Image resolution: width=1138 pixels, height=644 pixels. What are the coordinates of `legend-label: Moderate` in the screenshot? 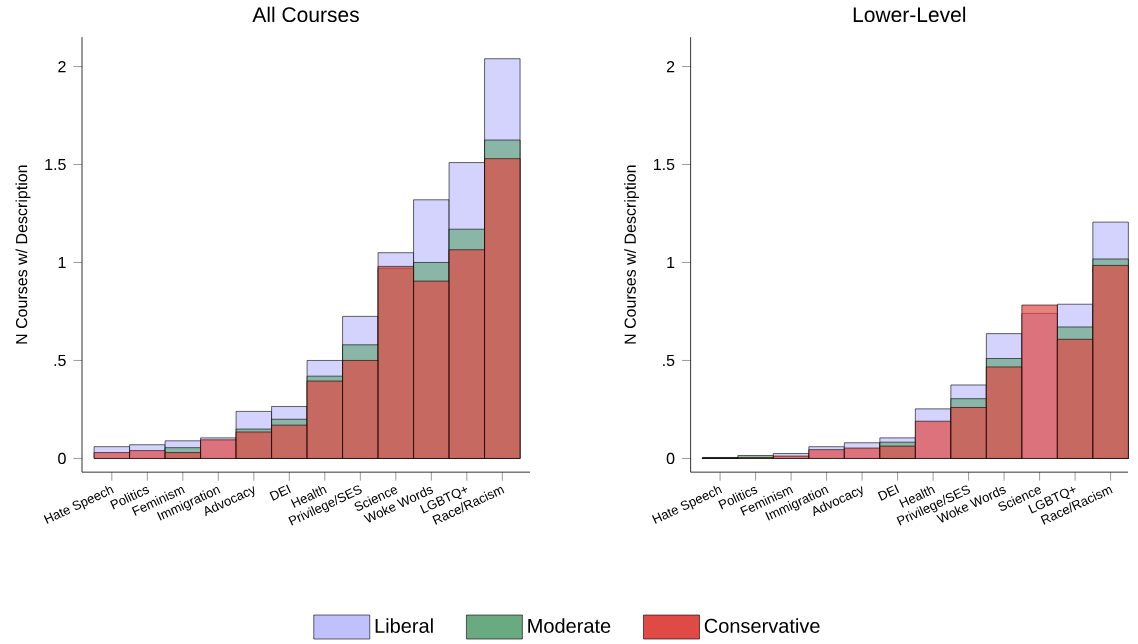 It's located at (569, 625).